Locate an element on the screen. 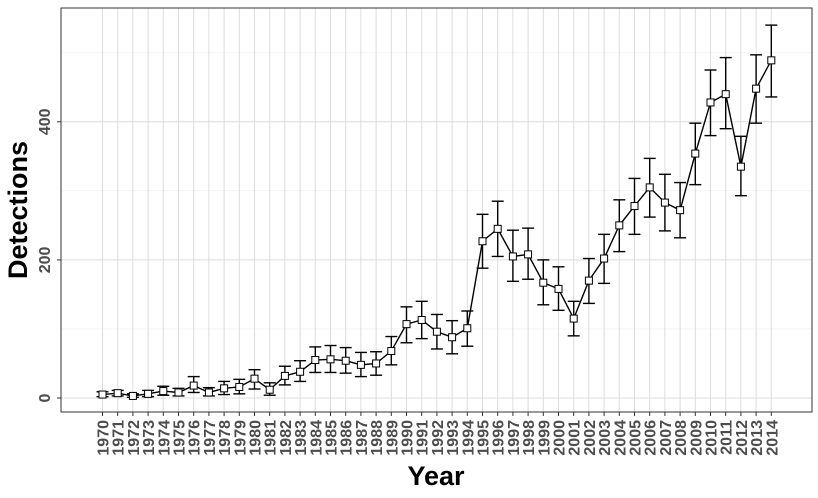  x-tick-label: 1984 is located at coordinates (316, 438).